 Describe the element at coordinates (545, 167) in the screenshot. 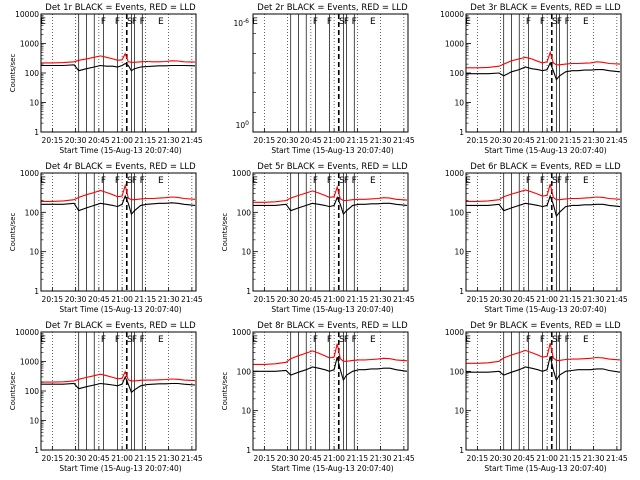

I see `panel-title: Det 6r BLACK = Events, RED = LLD` at that location.